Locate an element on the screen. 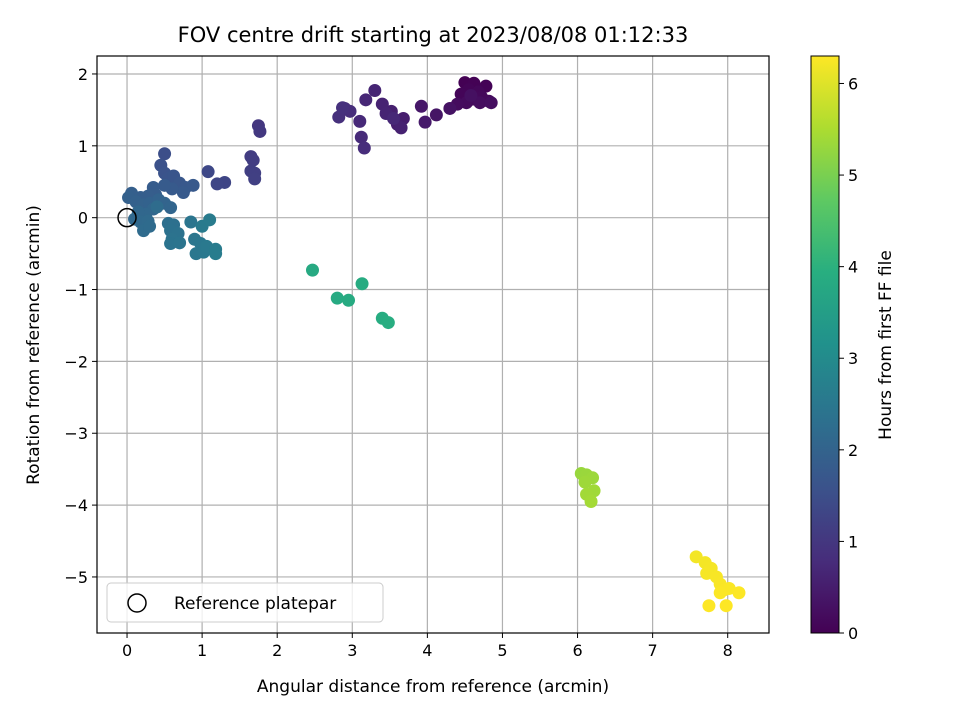 The image size is (960, 720). y-tick-label: −5 is located at coordinates (76, 577).